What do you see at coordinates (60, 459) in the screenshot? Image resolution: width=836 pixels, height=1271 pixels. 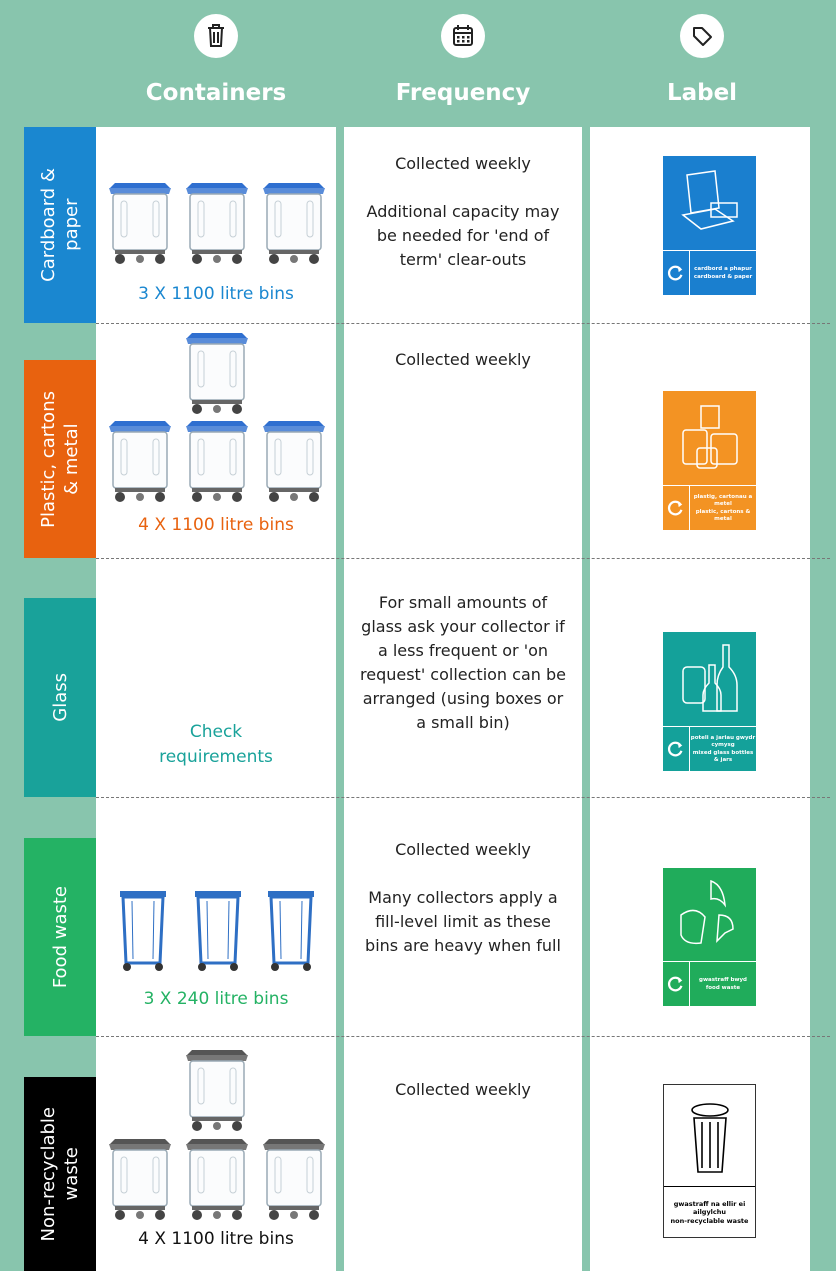 I see `category: Plastic, cartons & metal` at bounding box center [60, 459].